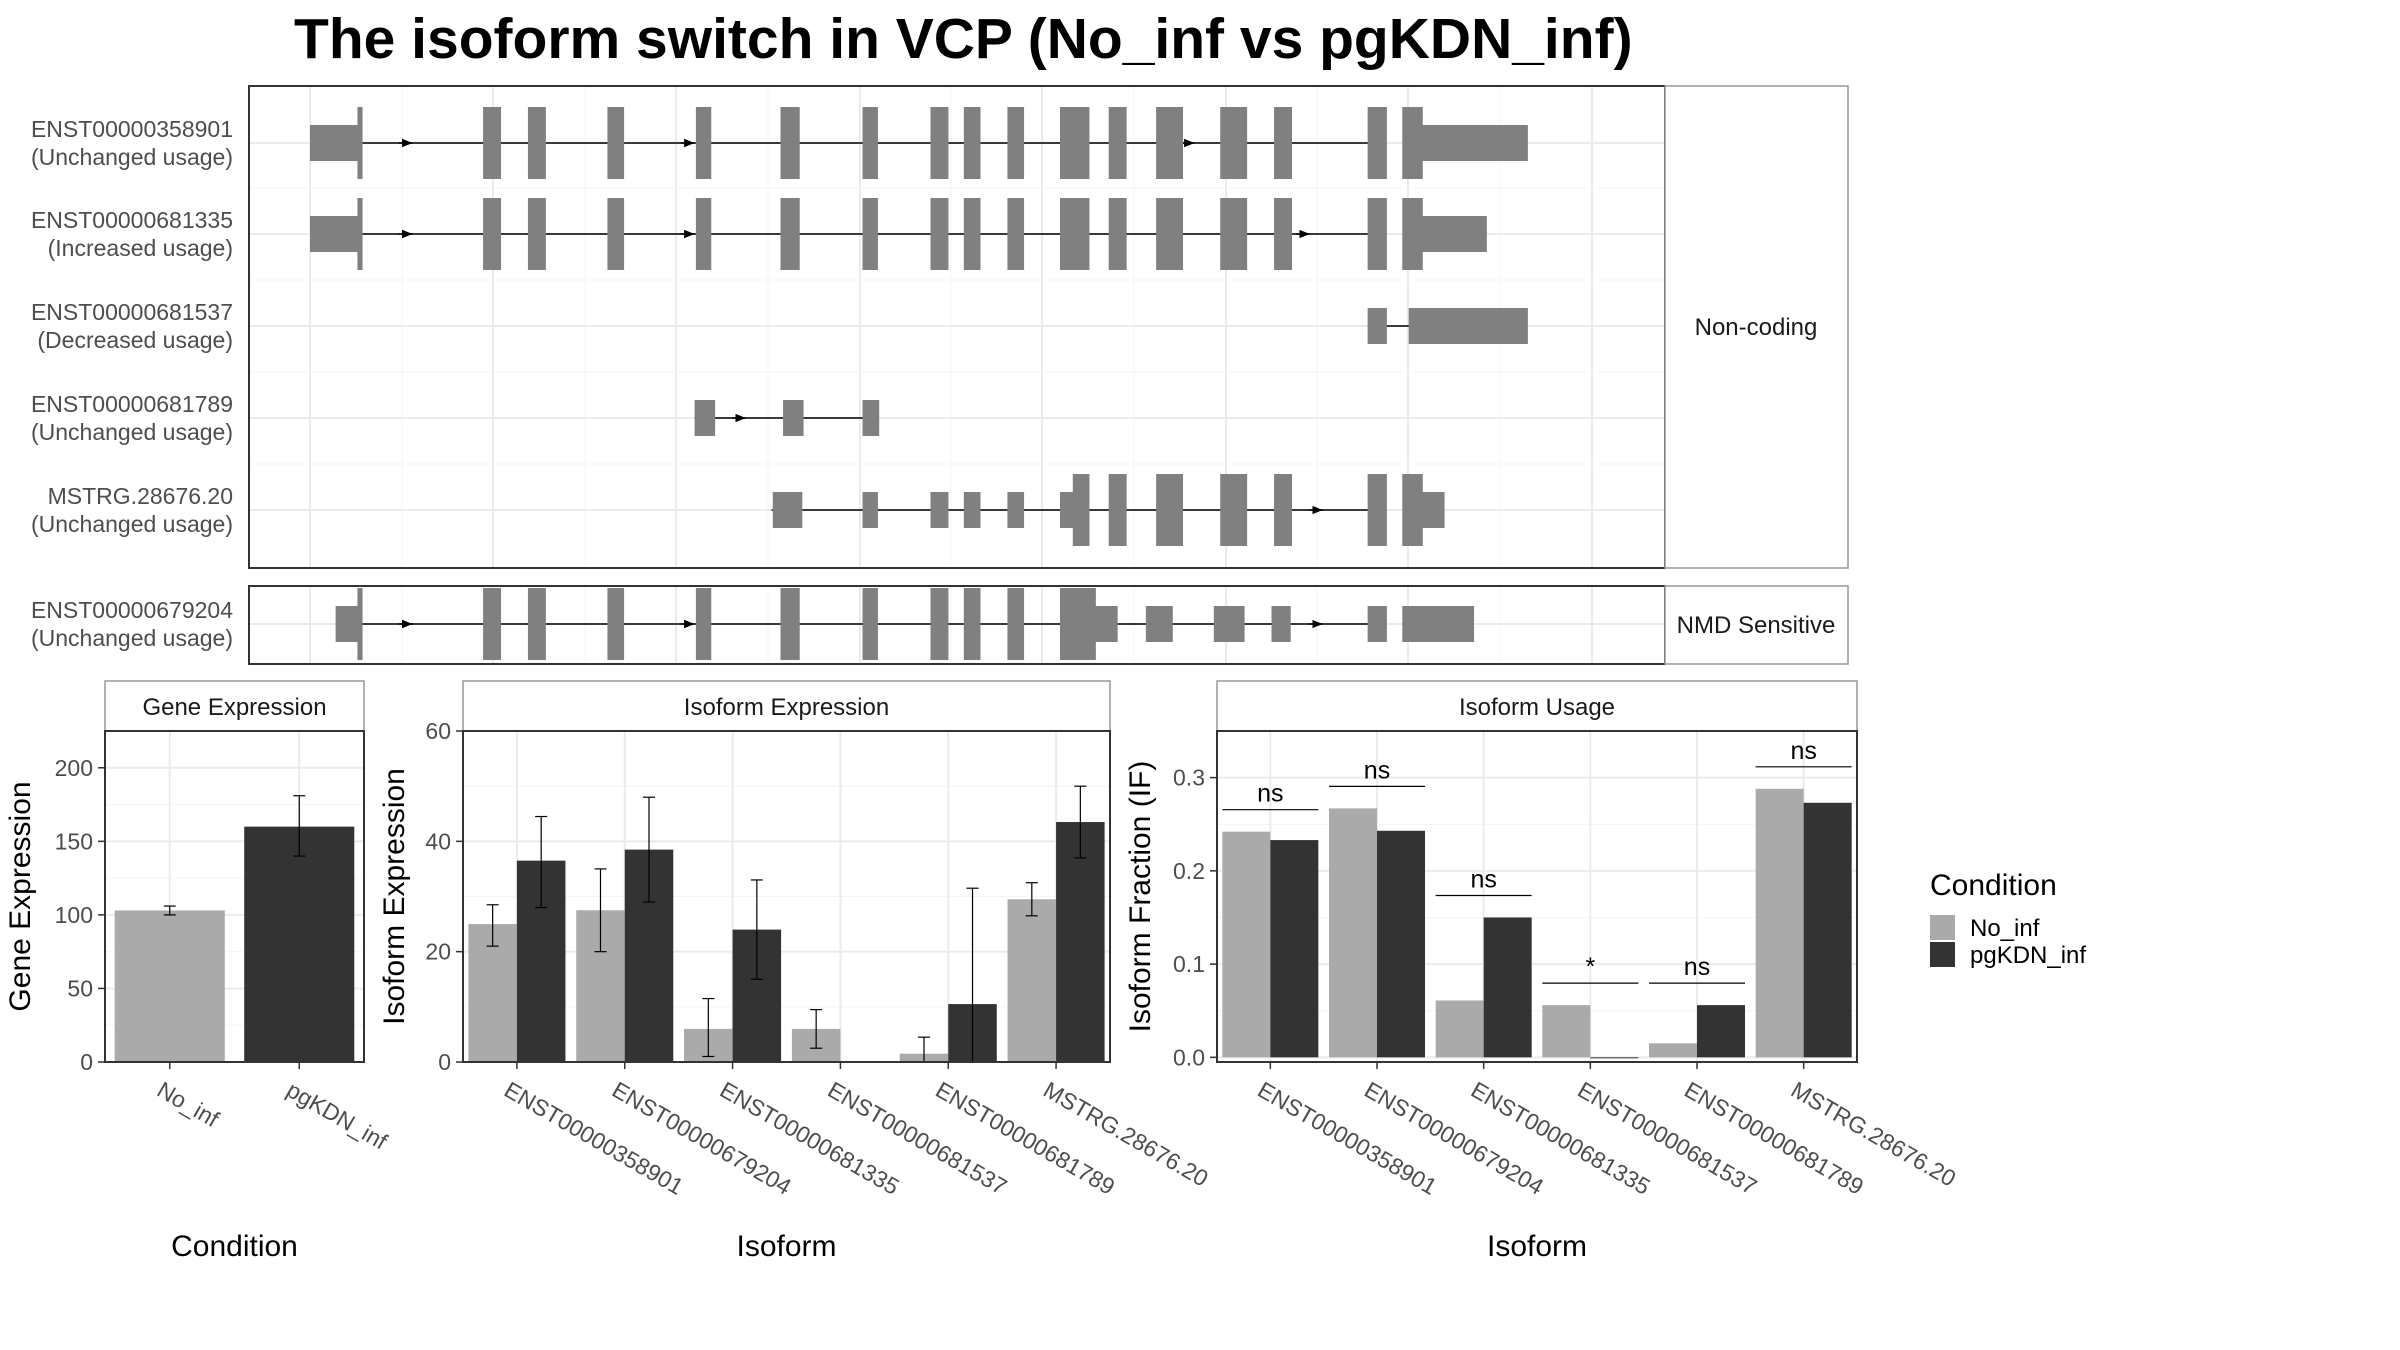 The image size is (2400, 1350). I want to click on chart-panel-background, so click(1537, 896).